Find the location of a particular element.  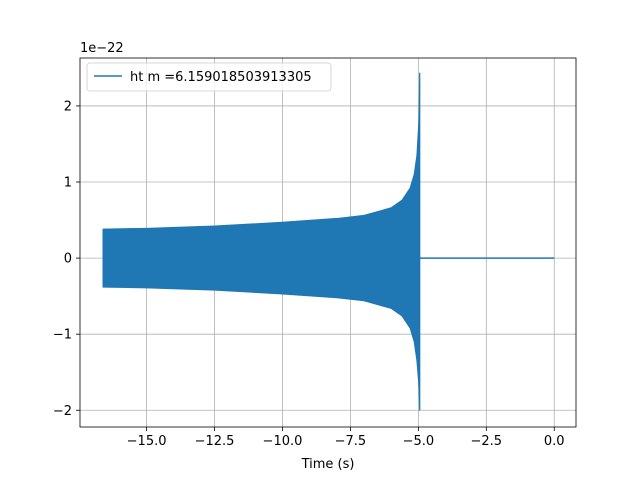

legend-label: ht m =6.159018503913305 is located at coordinates (221, 77).